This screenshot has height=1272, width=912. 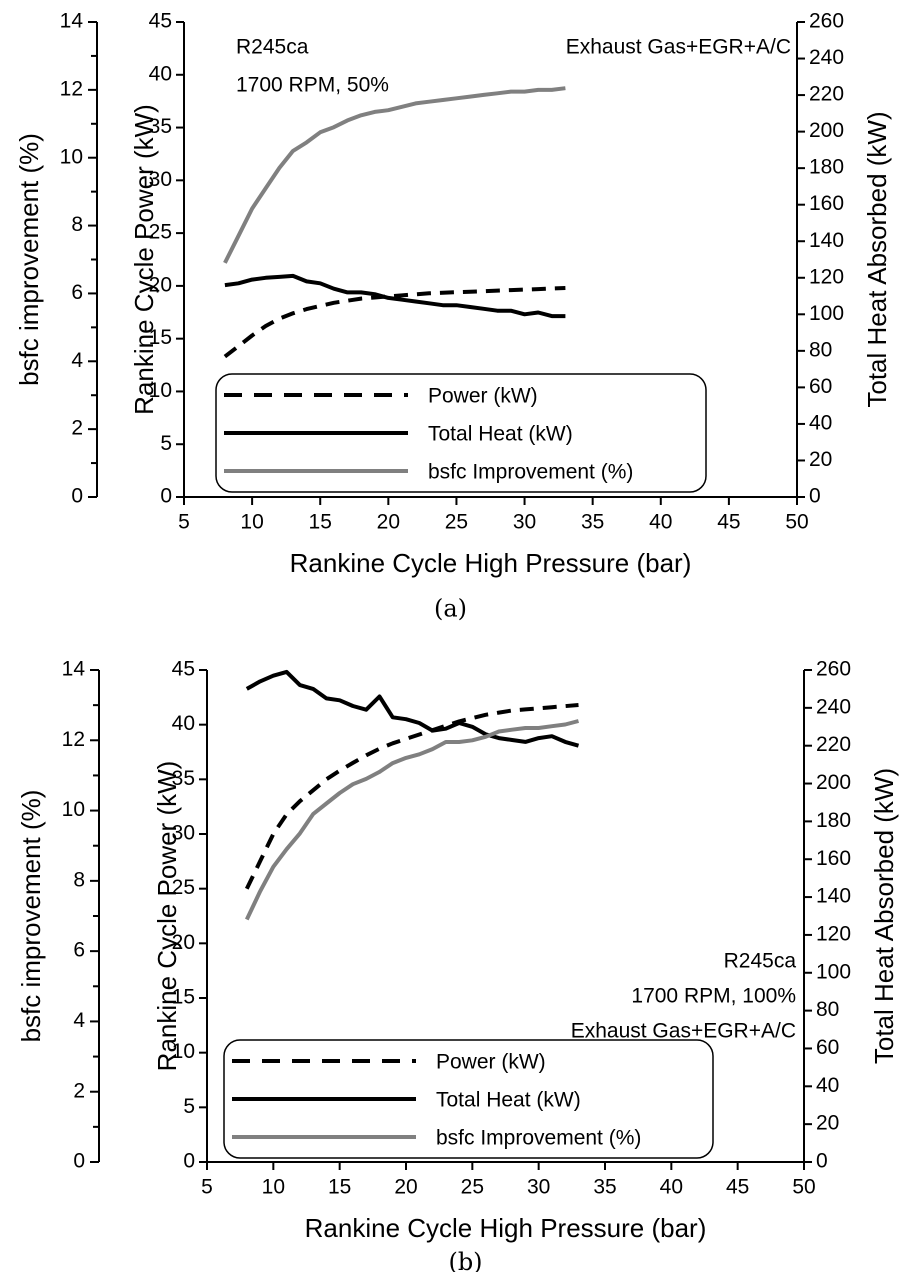 I want to click on annotation-condition: 1700 RPM, 100%, so click(x=713, y=996).